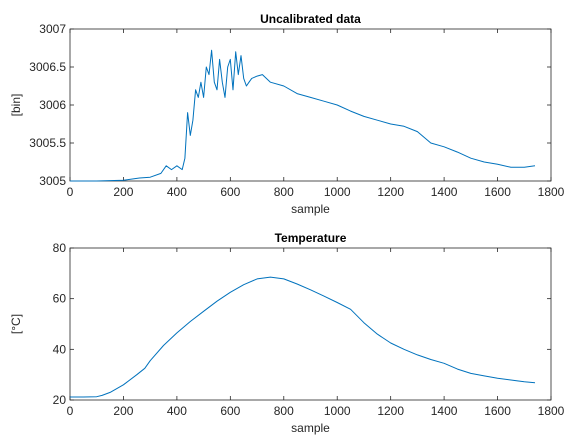 The height and width of the screenshot is (447, 565). Describe the element at coordinates (70, 192) in the screenshot. I see `top-x-tick-label: 0` at that location.